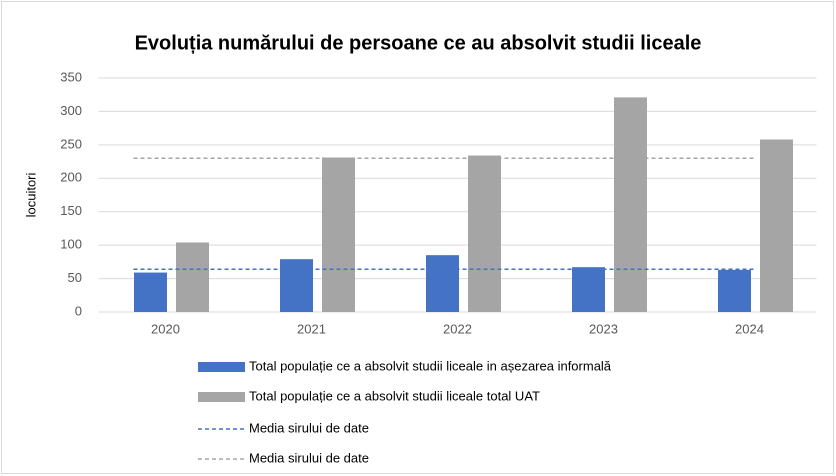 The width and height of the screenshot is (836, 476). I want to click on y-tick-label: 150, so click(71, 210).